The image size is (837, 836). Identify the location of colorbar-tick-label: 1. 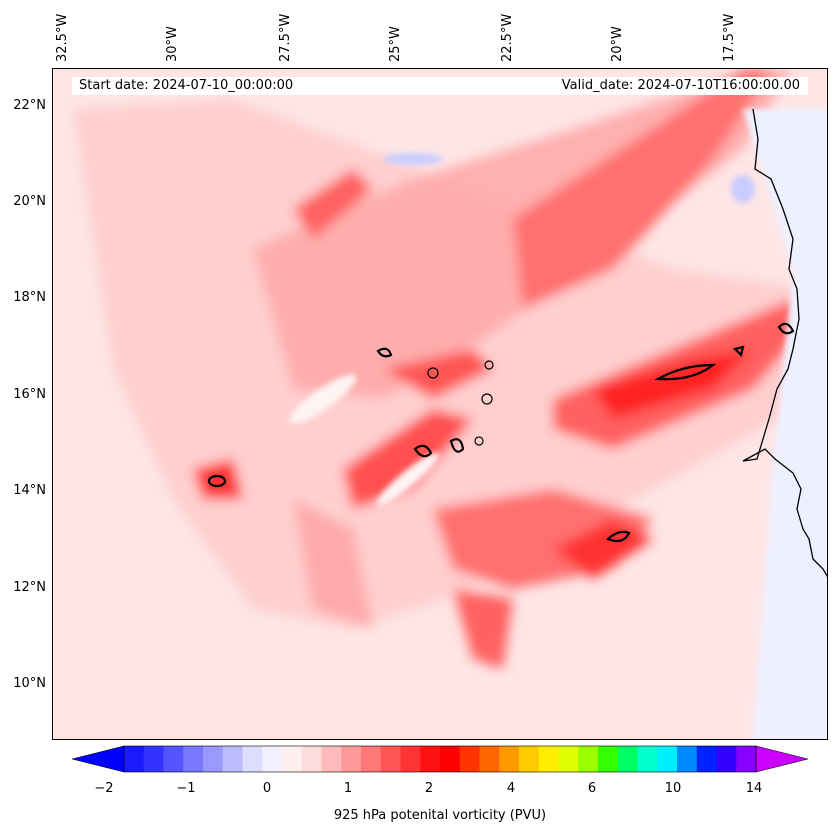
(348, 788).